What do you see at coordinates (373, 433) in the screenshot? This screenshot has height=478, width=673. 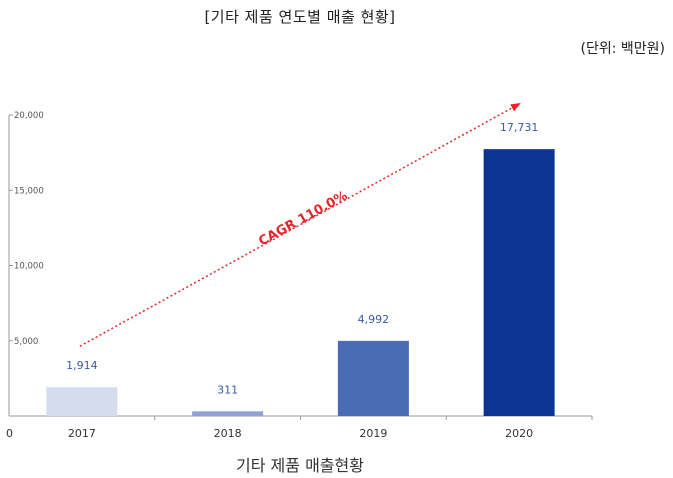 I see `x-tick-label-2019: 2019` at bounding box center [373, 433].